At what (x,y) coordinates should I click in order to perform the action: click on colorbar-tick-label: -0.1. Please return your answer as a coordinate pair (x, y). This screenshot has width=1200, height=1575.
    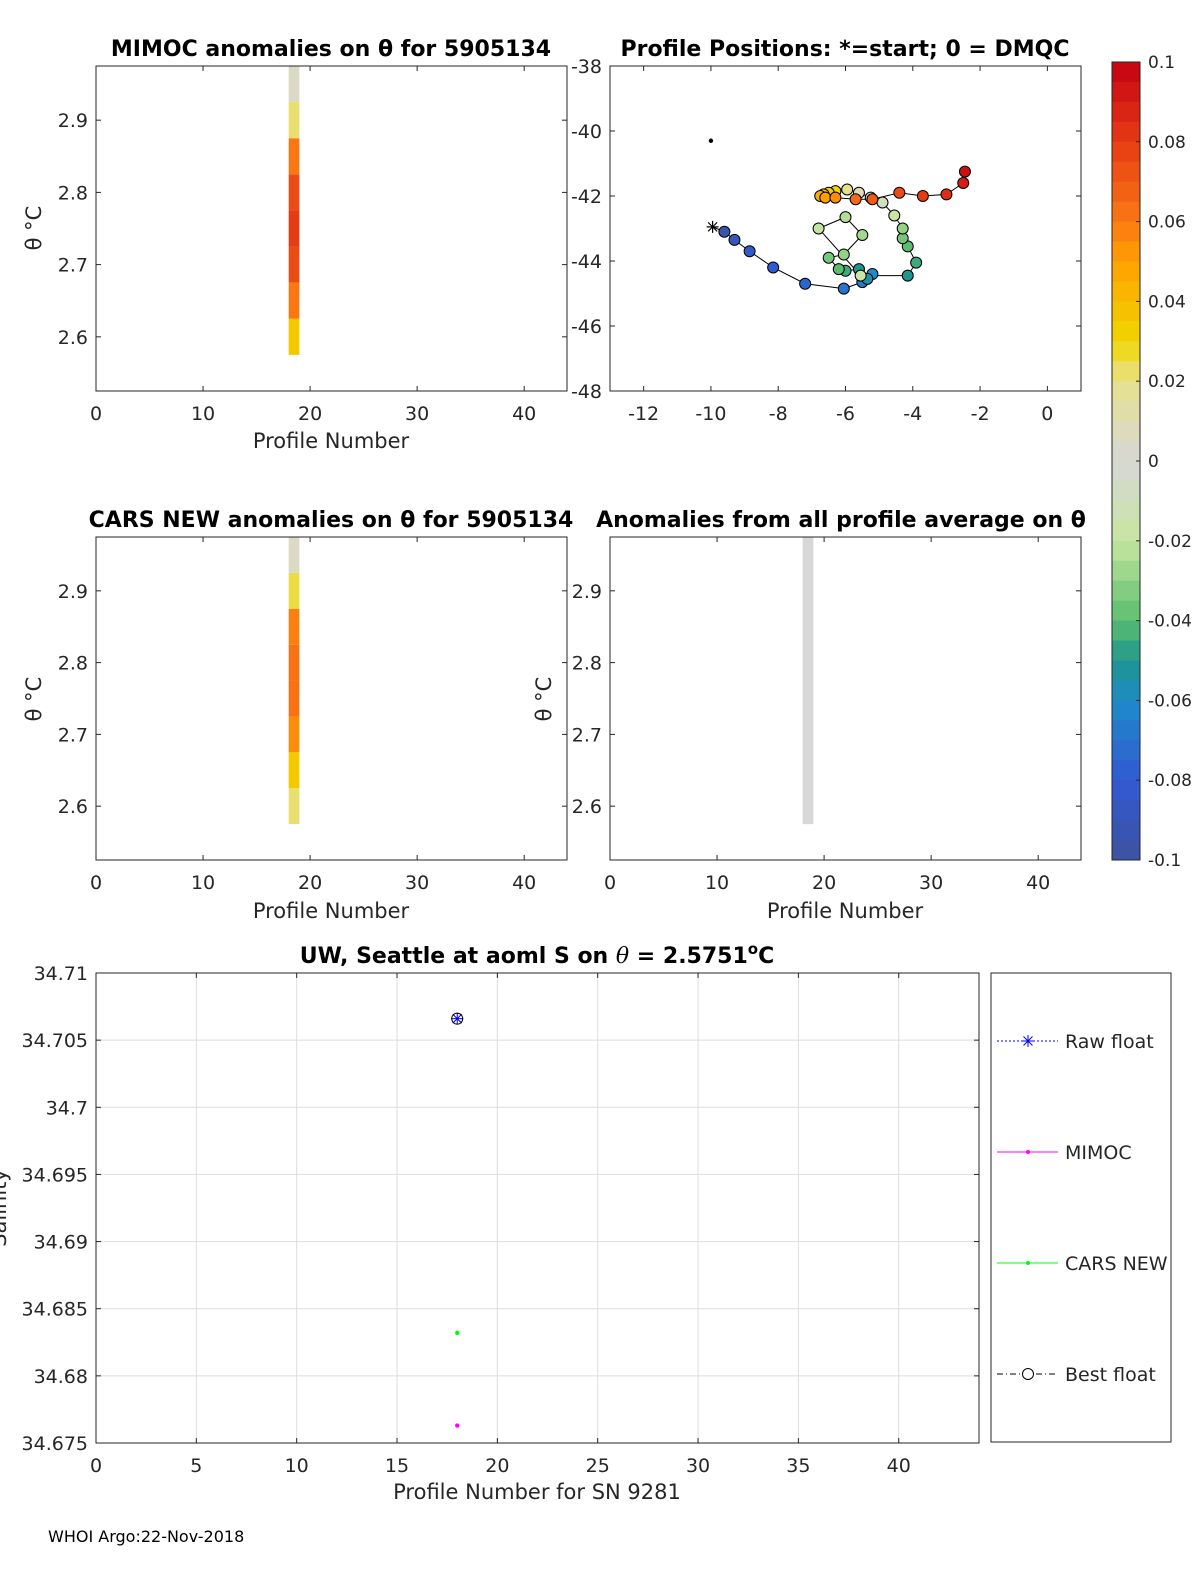
    Looking at the image, I should click on (1164, 861).